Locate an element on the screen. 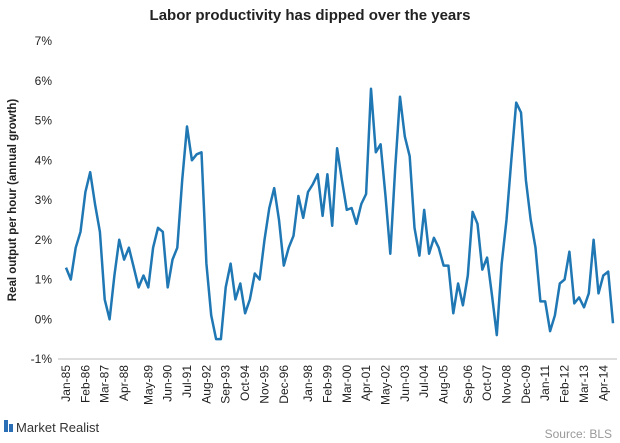  y-tick-label: 2% is located at coordinates (44, 240).